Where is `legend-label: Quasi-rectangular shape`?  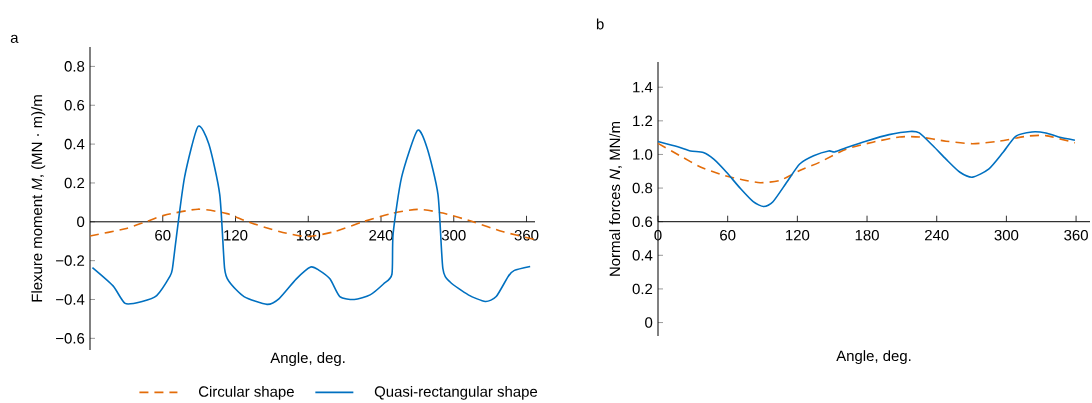 legend-label: Quasi-rectangular shape is located at coordinates (456, 392).